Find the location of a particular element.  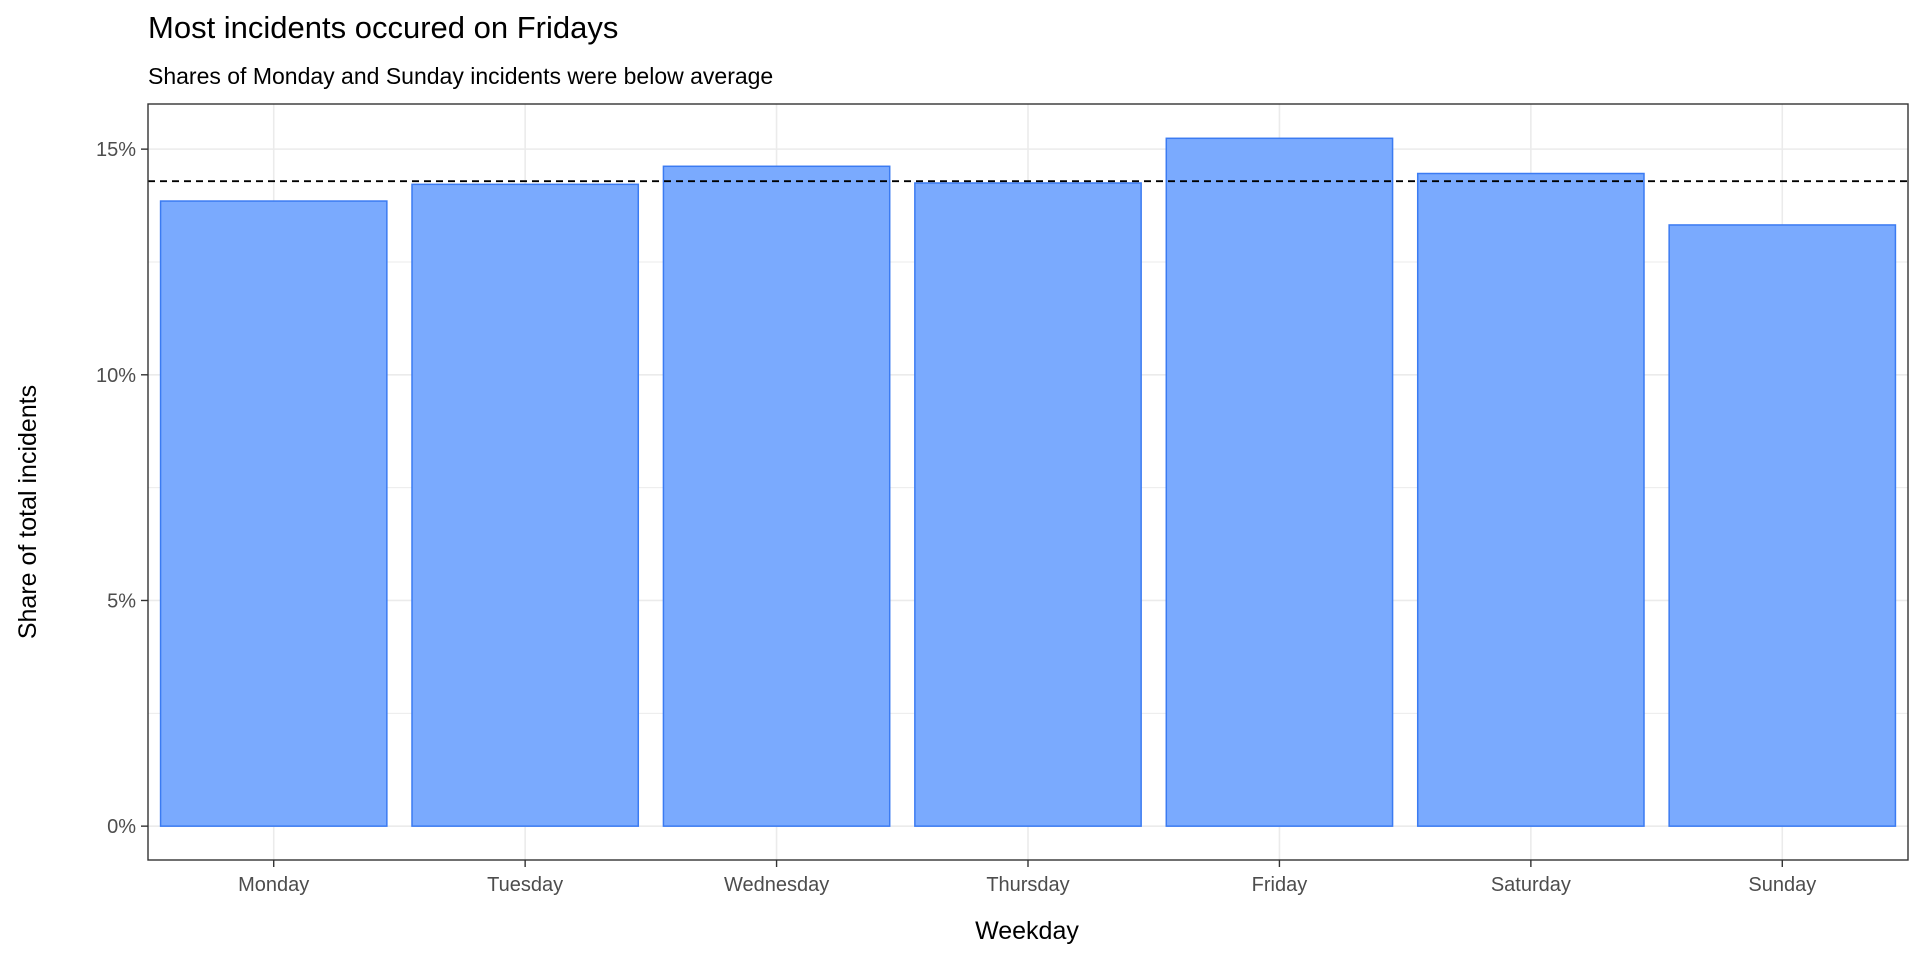

bar-sunday is located at coordinates (1782, 525).